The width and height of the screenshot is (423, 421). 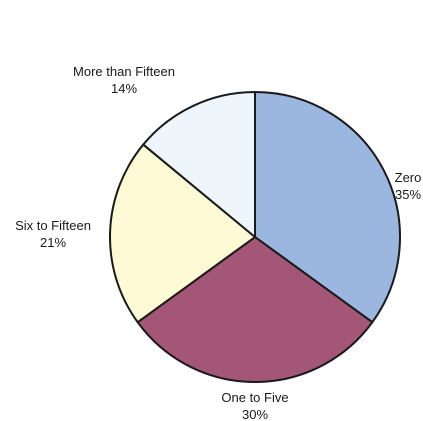 What do you see at coordinates (408, 194) in the screenshot?
I see `slice-percent-label: 35%` at bounding box center [408, 194].